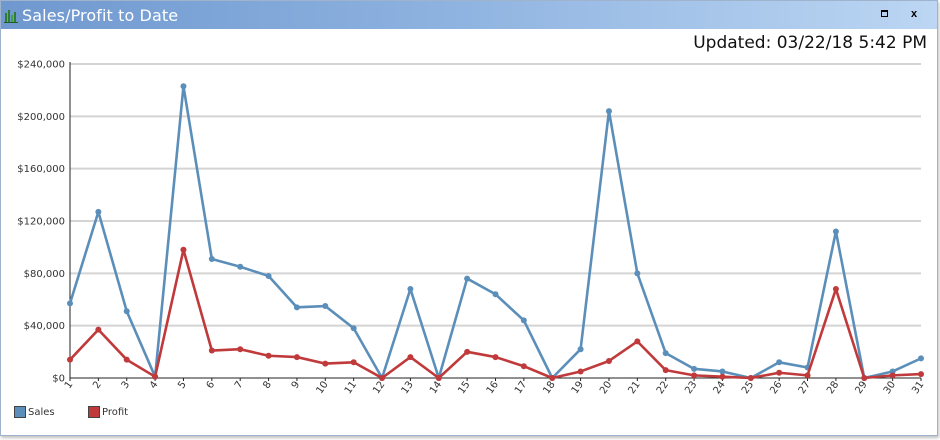  Describe the element at coordinates (211, 385) in the screenshot. I see `x-tick-label-5: 6` at that location.